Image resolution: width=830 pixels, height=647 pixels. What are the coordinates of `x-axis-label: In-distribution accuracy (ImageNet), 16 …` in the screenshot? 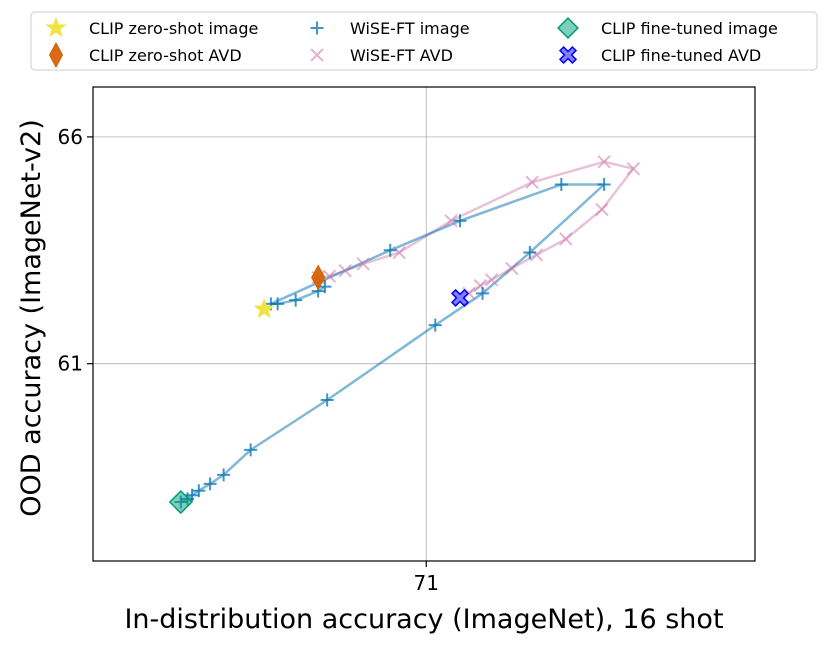 It's located at (423, 619).